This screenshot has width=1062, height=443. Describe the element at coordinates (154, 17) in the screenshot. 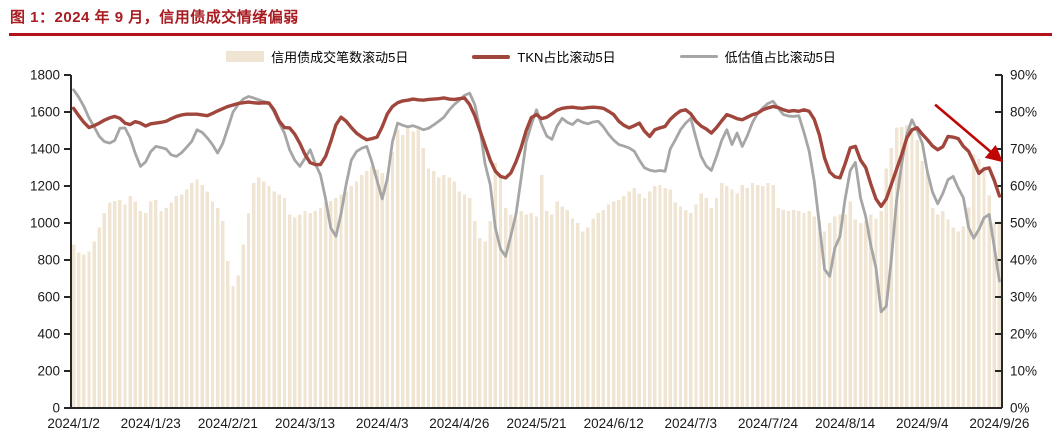

I see `figure-title: 图 1：2024 年 9 月，信用债成交情绪偏弱` at that location.